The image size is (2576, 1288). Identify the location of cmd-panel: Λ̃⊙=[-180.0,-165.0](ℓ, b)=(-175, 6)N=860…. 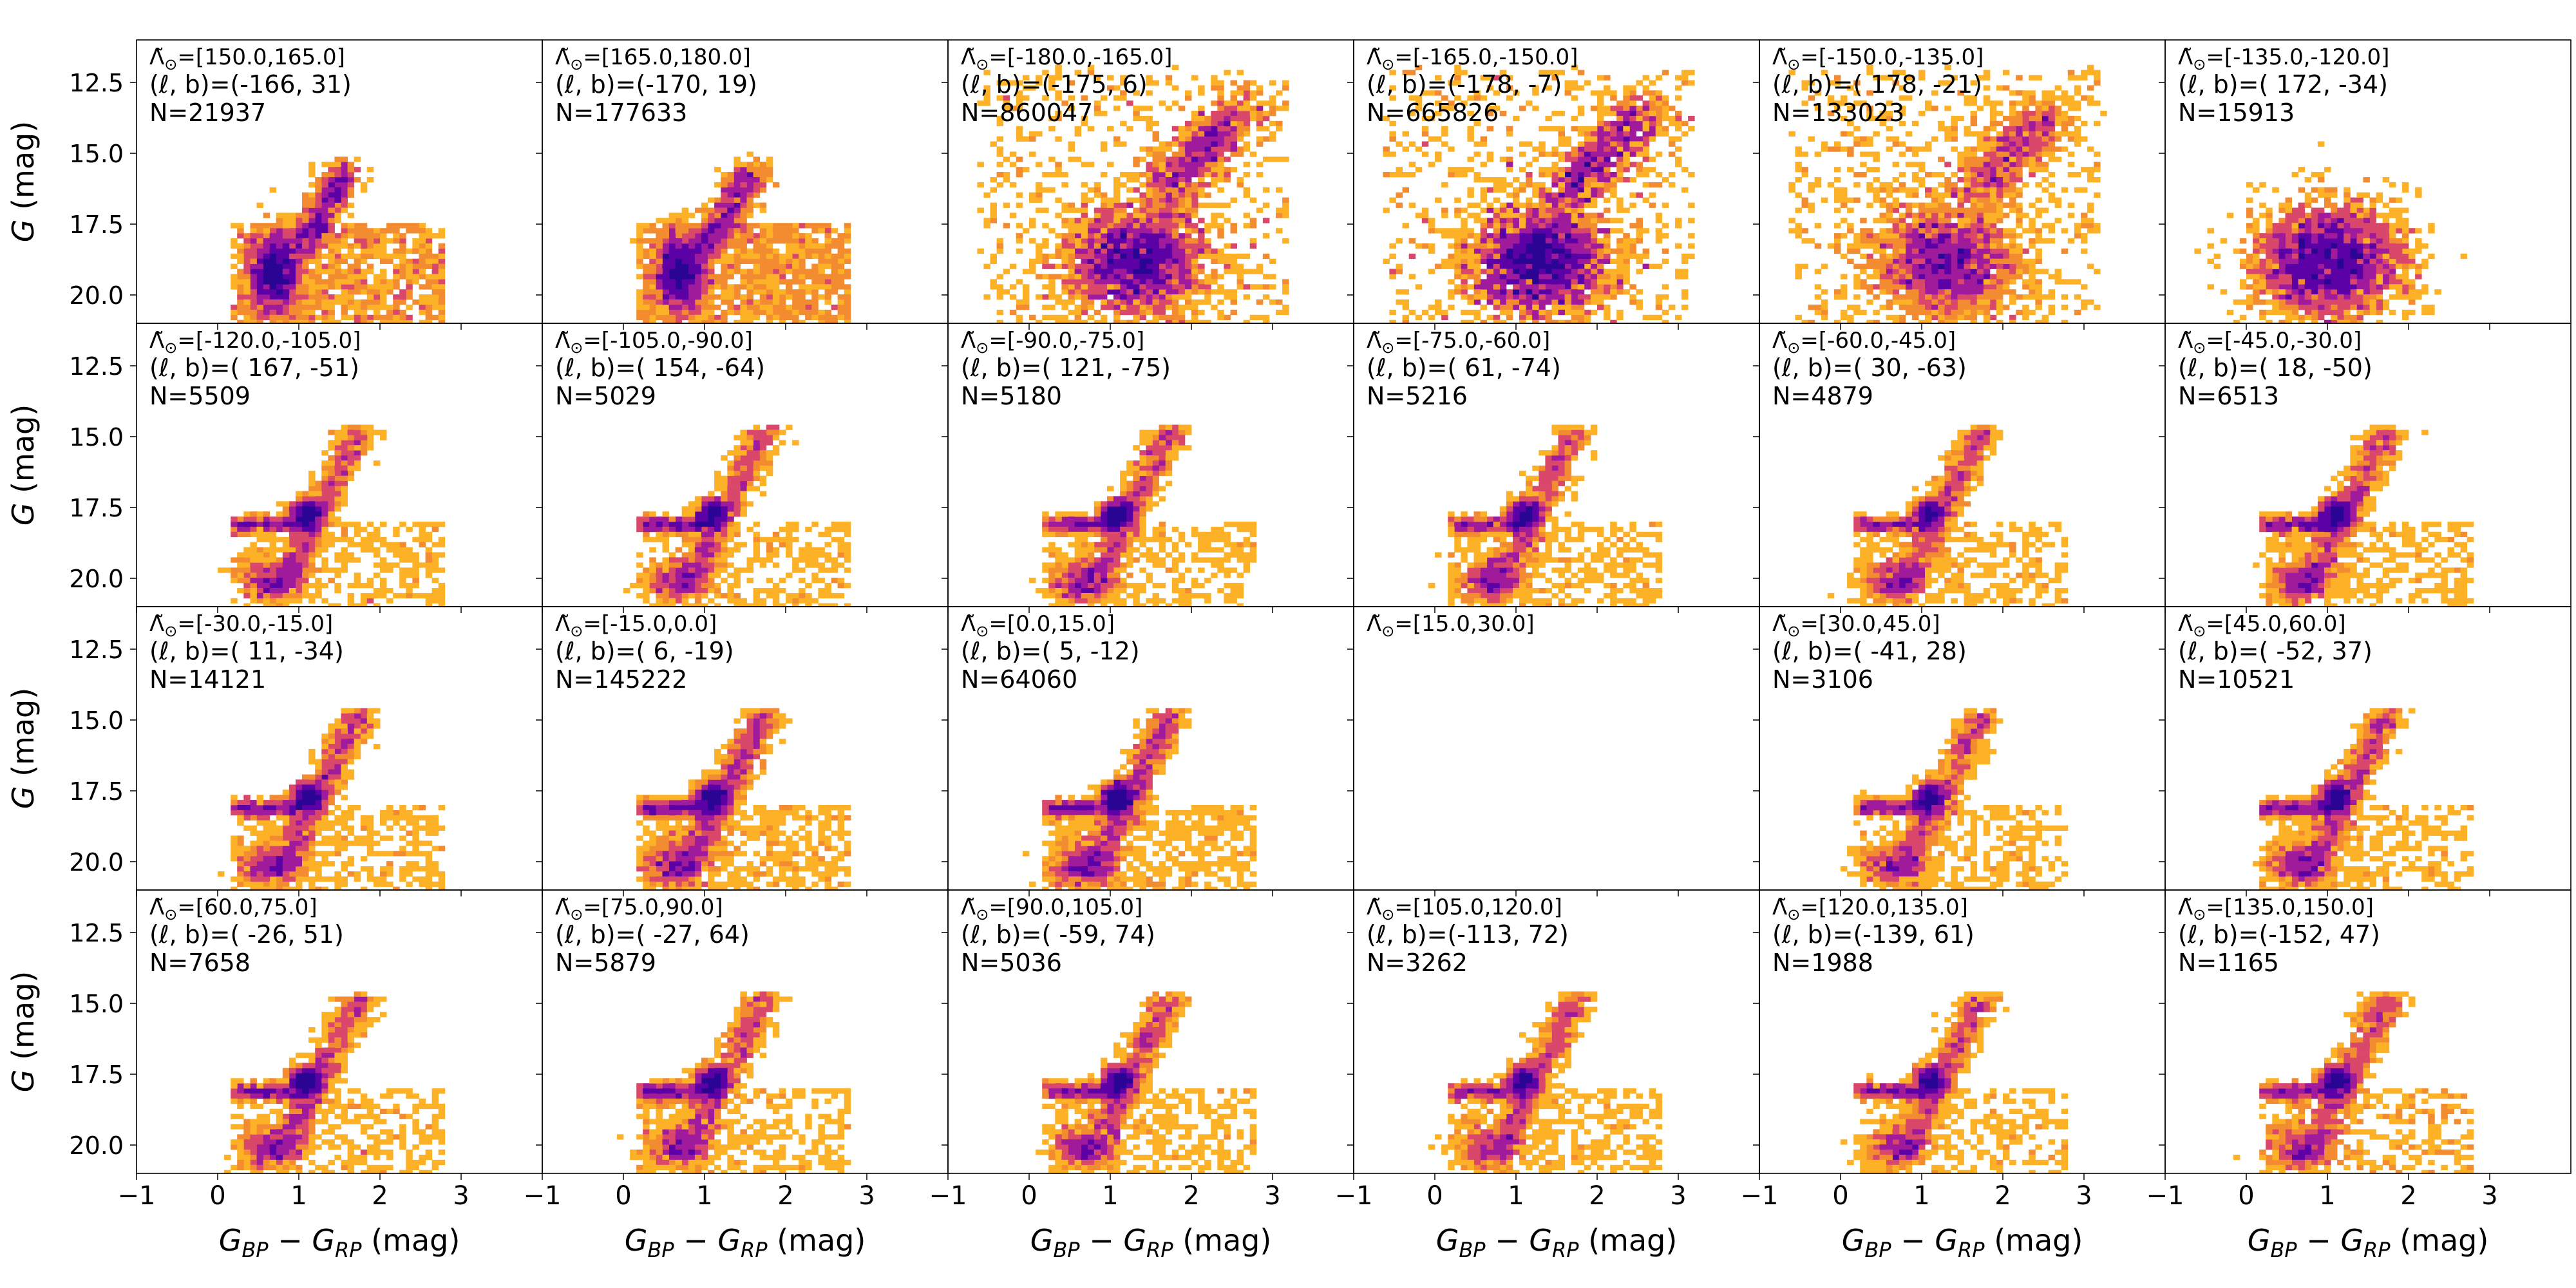
(1148, 184).